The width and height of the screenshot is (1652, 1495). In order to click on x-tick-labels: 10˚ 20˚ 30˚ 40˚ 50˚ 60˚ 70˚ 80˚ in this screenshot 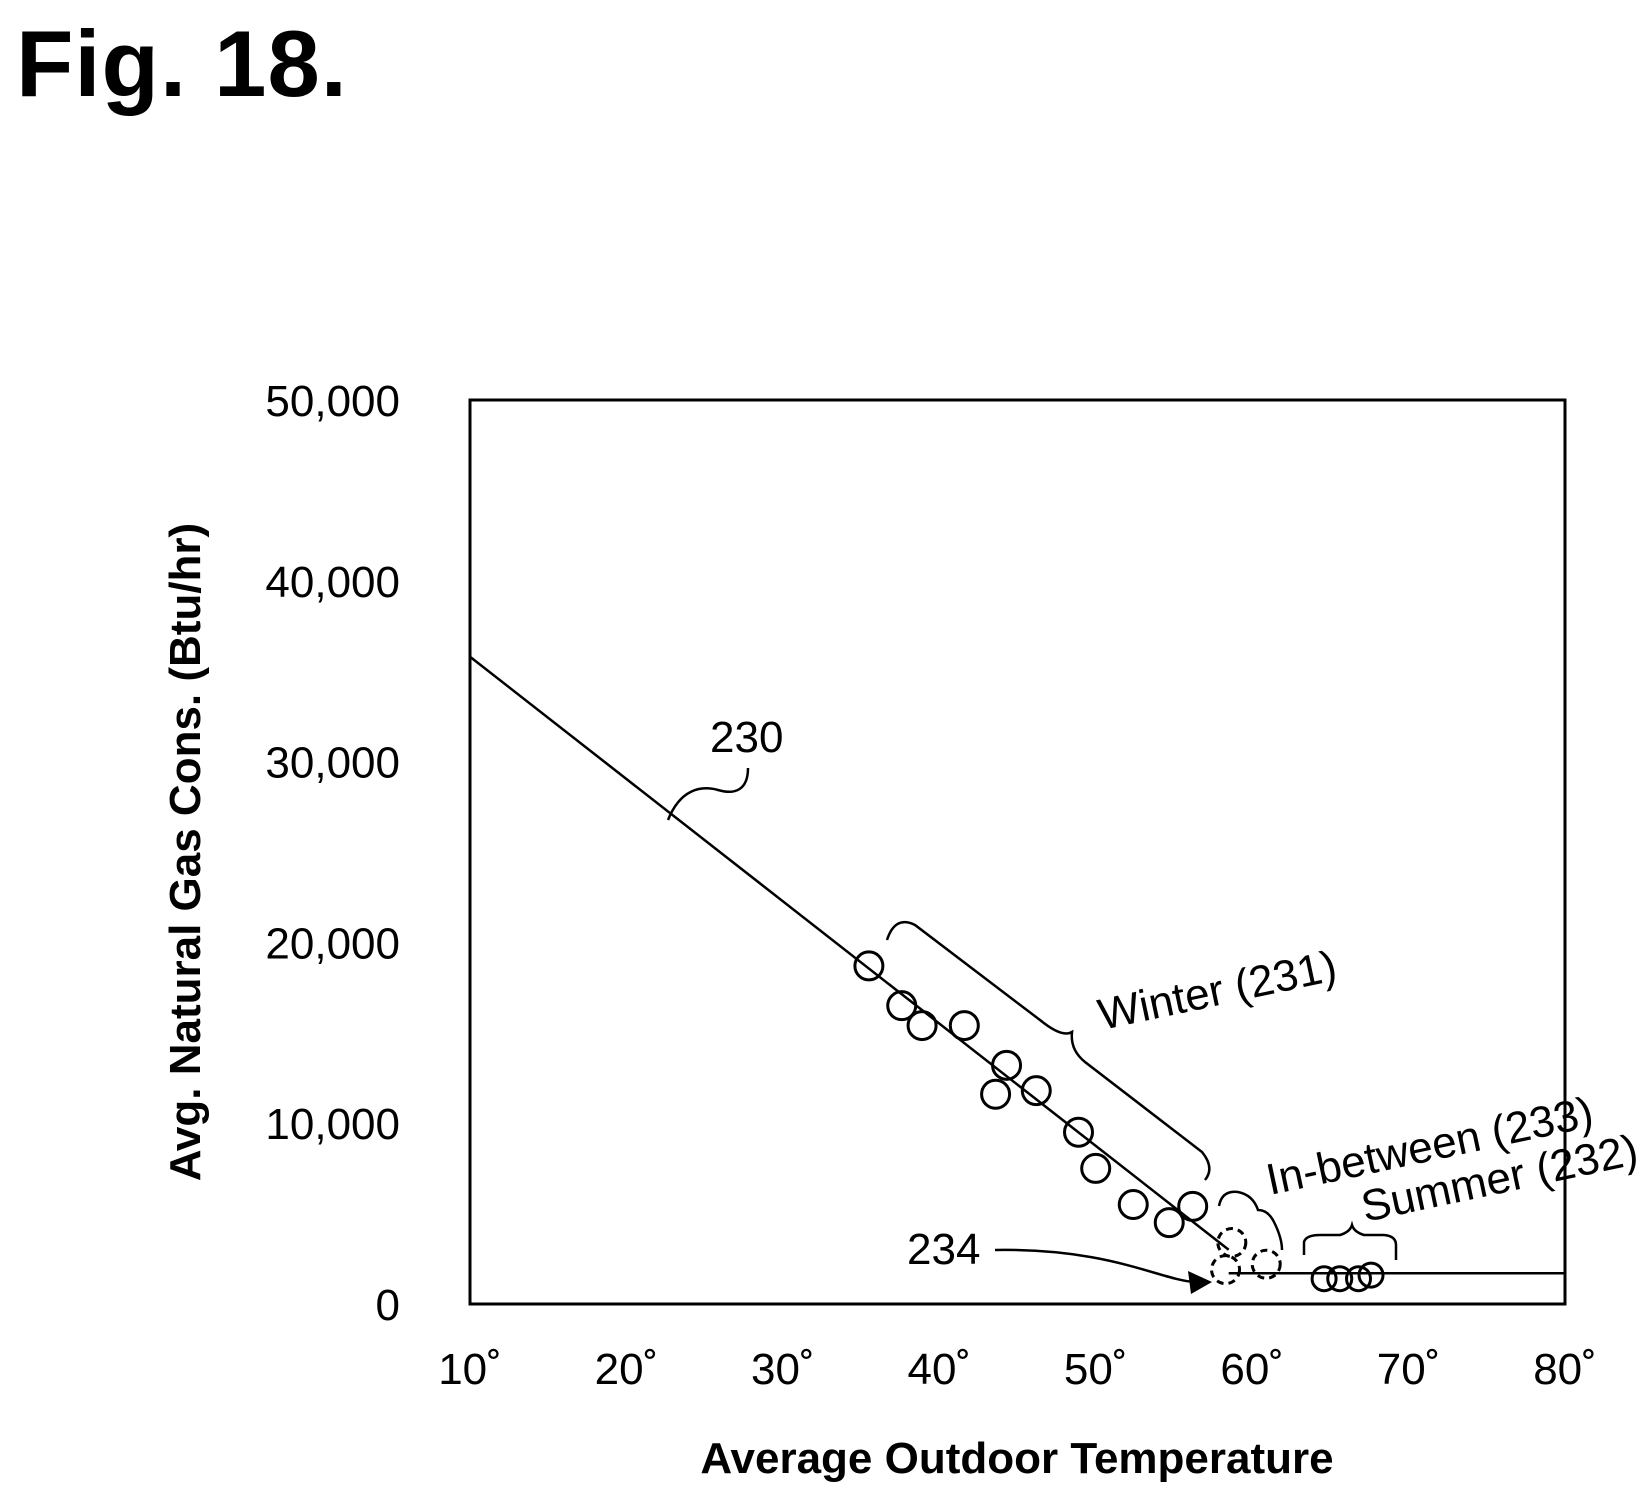, I will do `click(1017, 1369)`.